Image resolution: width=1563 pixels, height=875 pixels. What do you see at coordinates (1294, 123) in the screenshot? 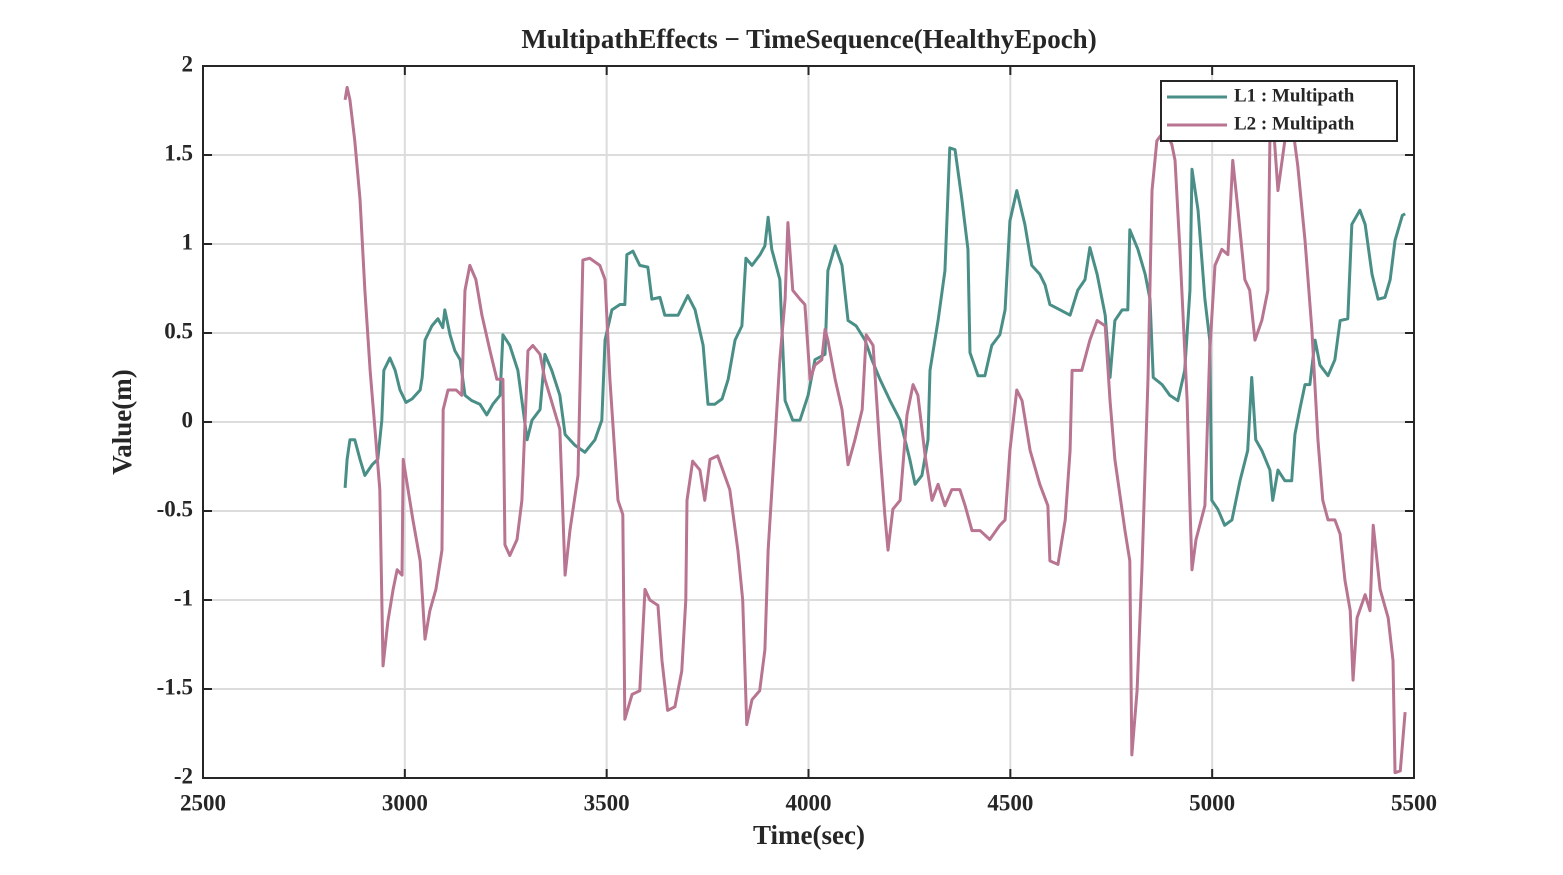
I see `legend-label: L2 : Multipath` at bounding box center [1294, 123].